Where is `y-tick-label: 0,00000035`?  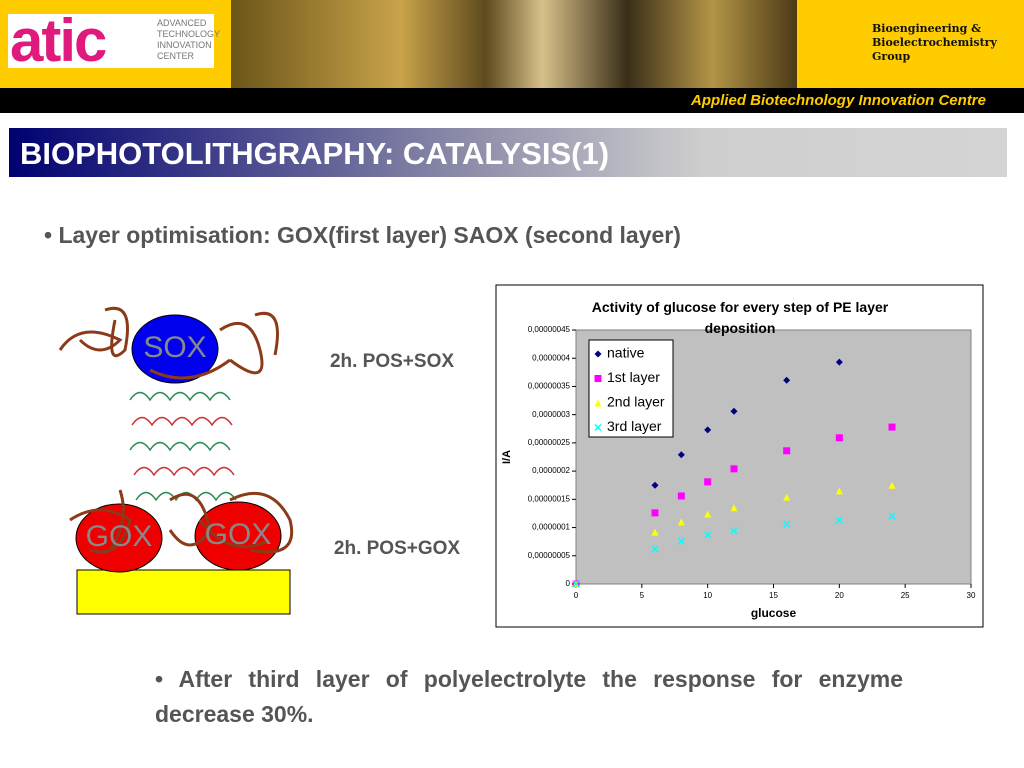 y-tick-label: 0,00000035 is located at coordinates (549, 386).